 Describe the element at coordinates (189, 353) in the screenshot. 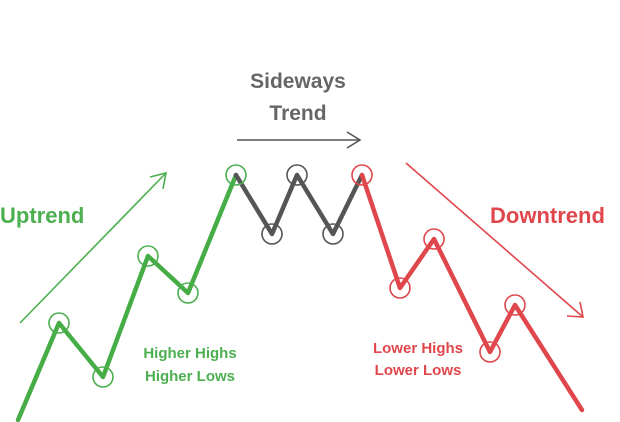

I see `uptrend-note-line1: Higher Highs` at that location.